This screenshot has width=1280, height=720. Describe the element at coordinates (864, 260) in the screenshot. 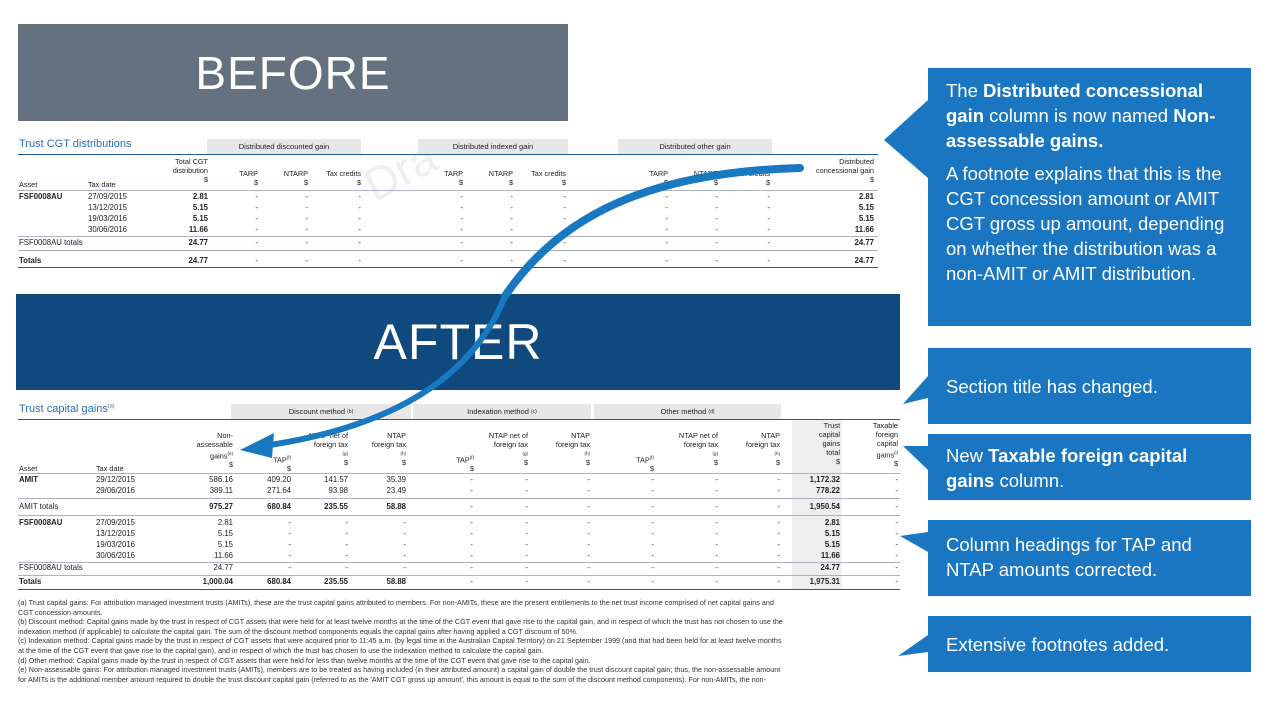

I see `before-totals-distributed: 24.77` at that location.